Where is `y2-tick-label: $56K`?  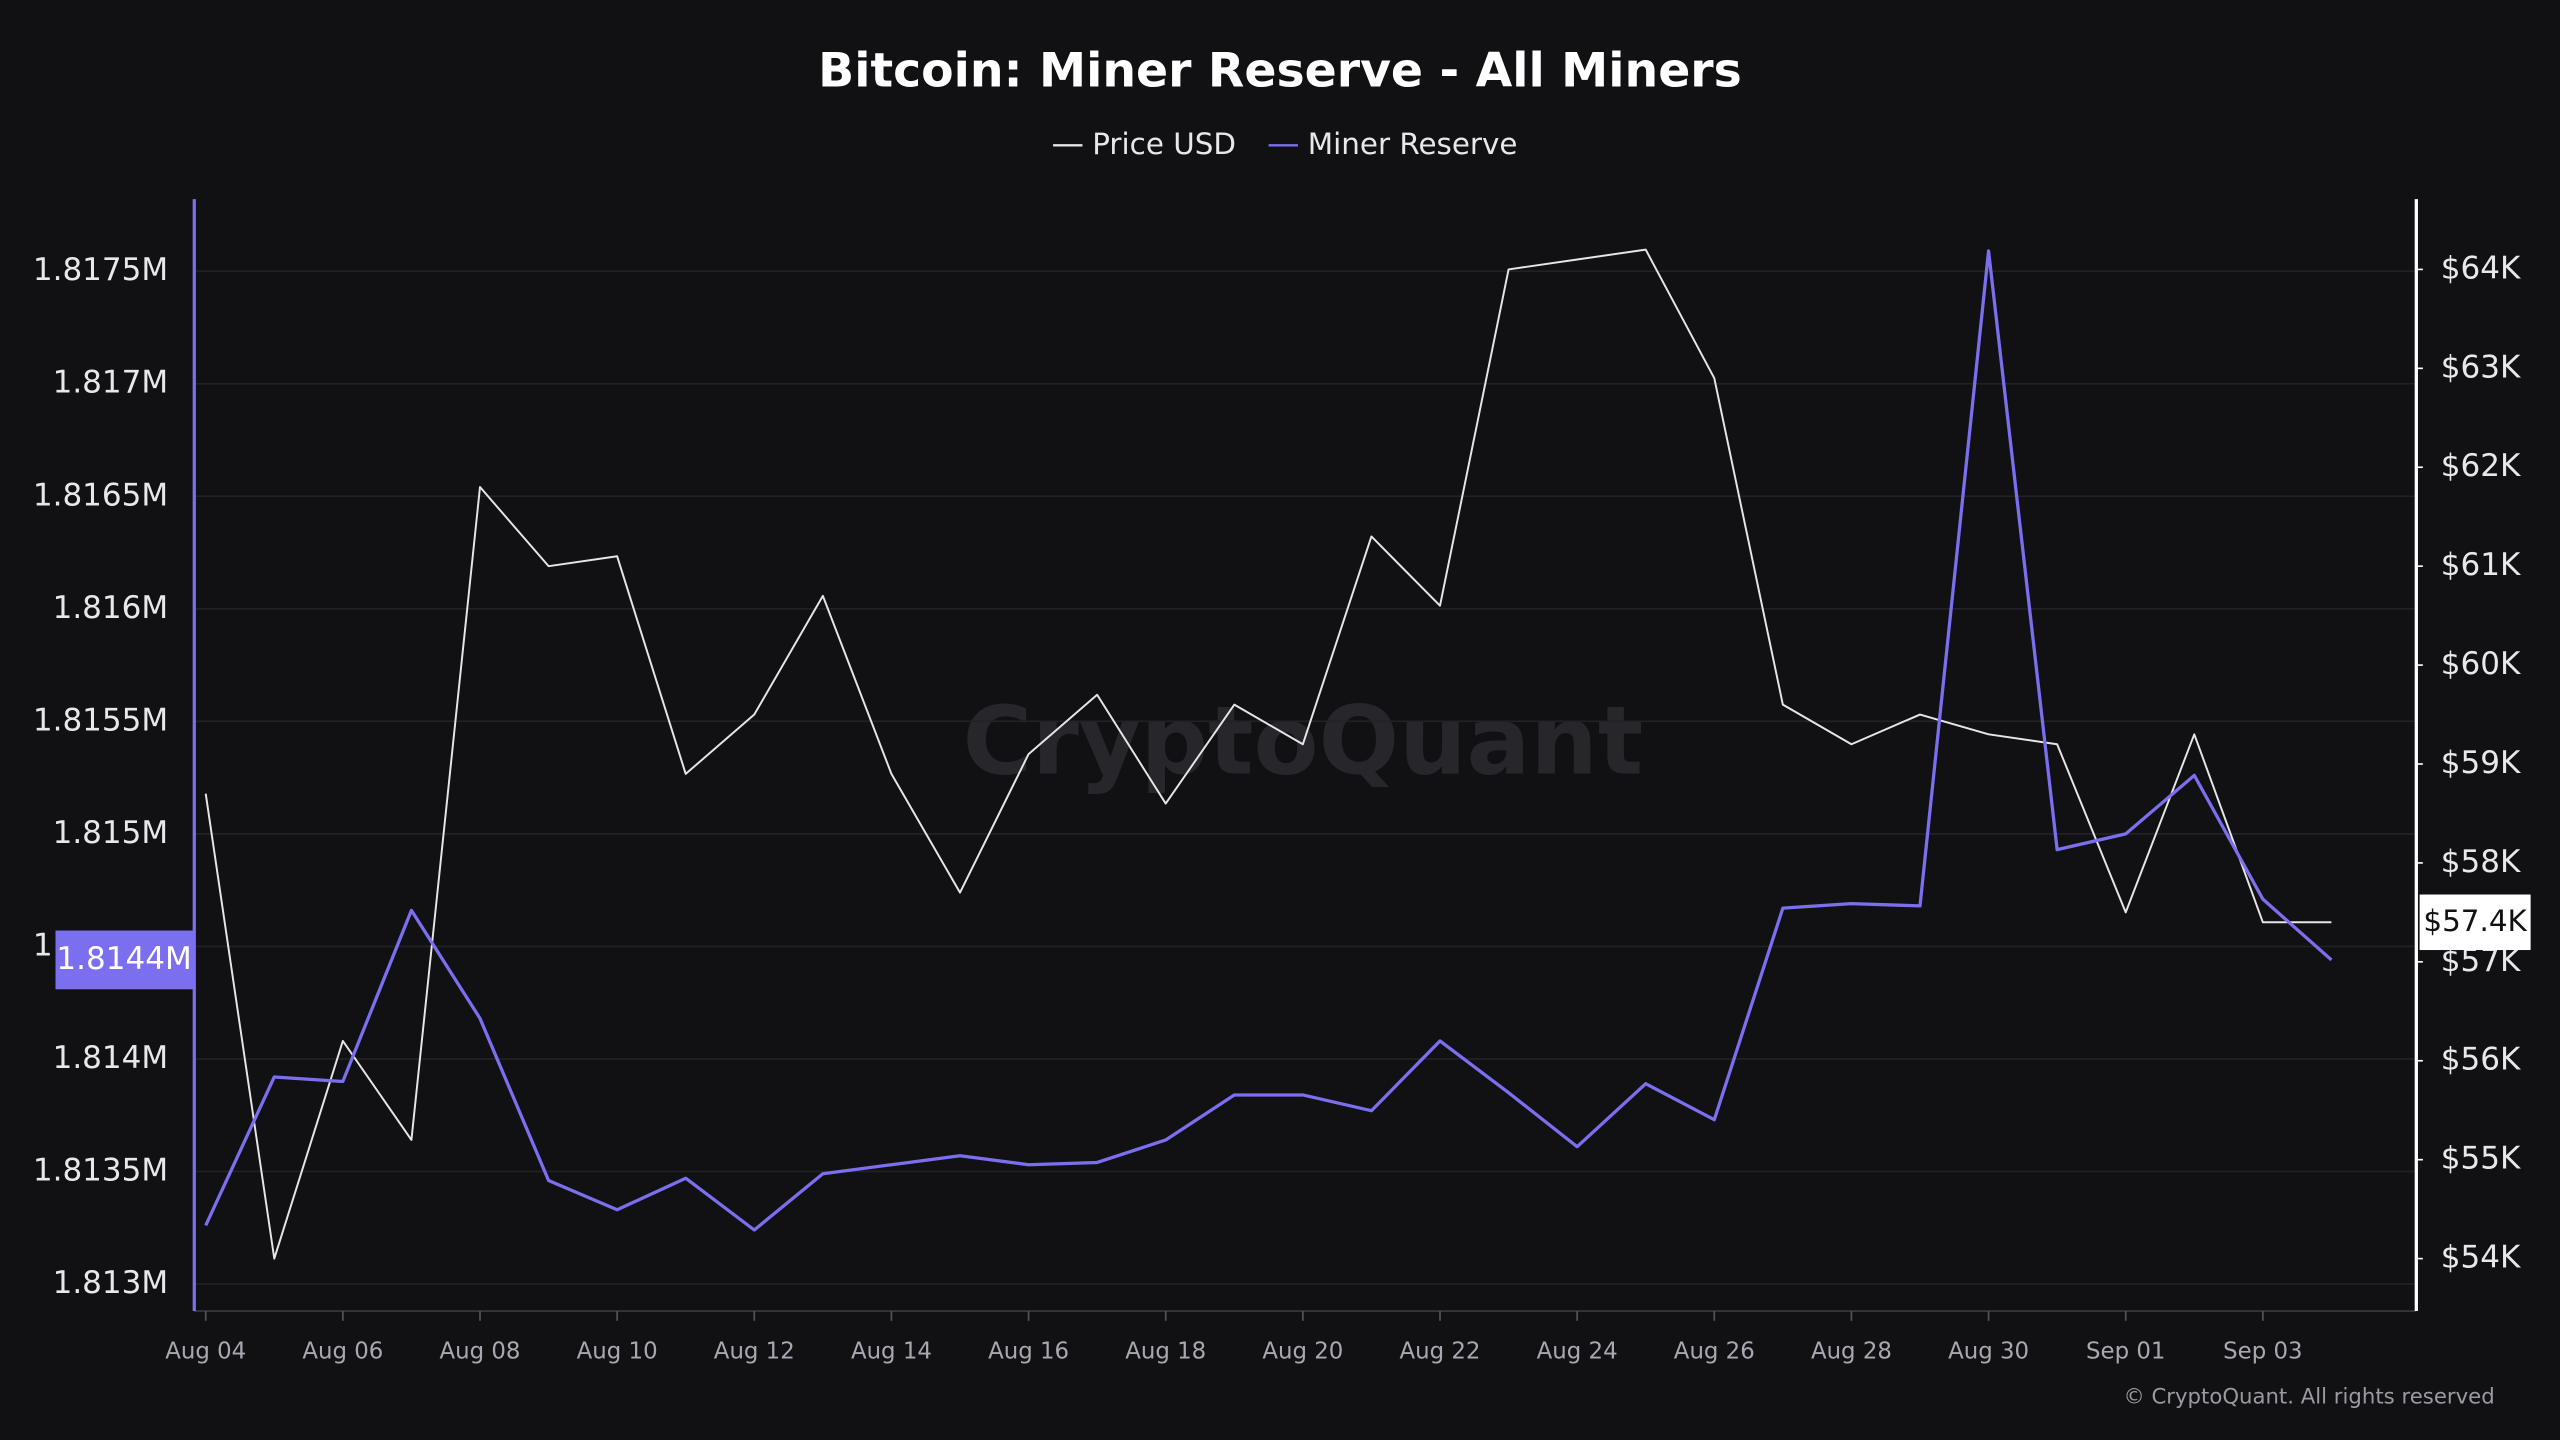
y2-tick-label: $56K is located at coordinates (2481, 1060).